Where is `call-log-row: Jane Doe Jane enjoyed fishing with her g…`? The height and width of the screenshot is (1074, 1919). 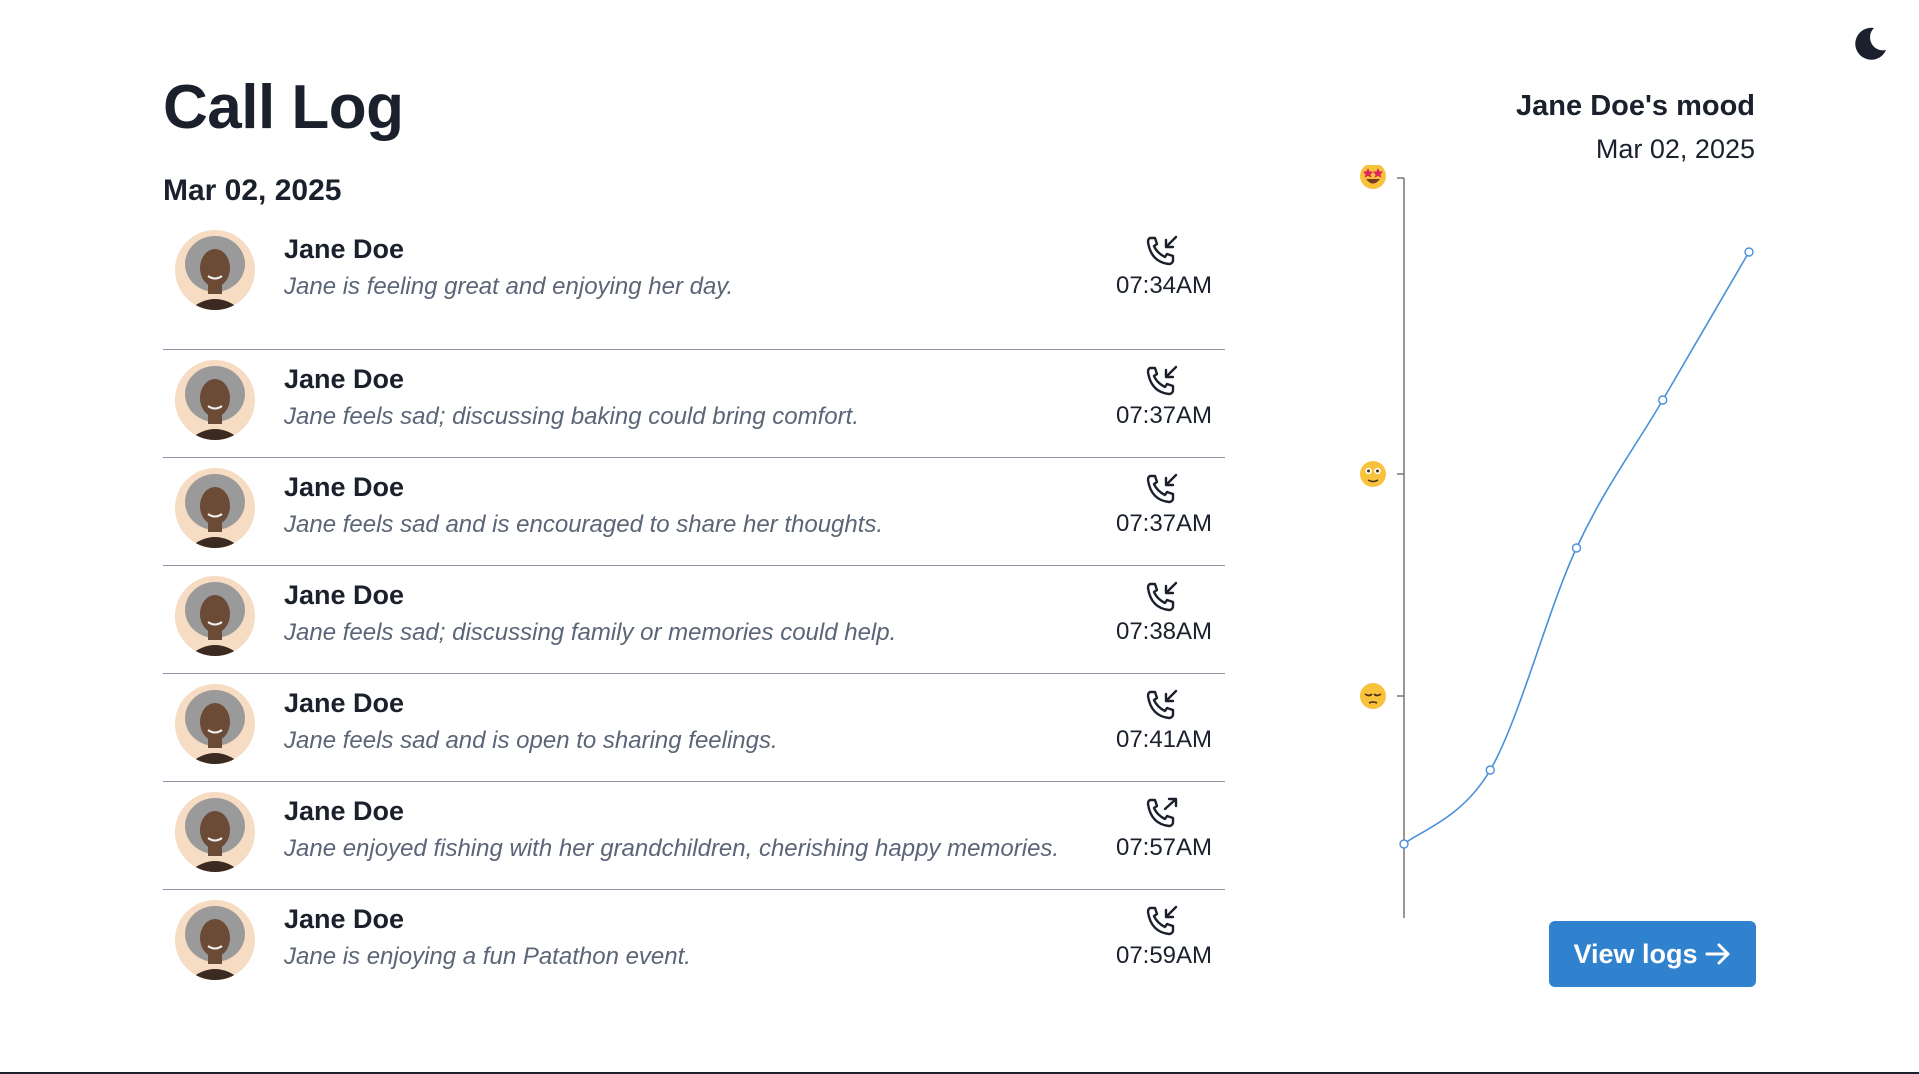
call-log-row: Jane Doe Jane enjoyed fishing with her g… is located at coordinates (694, 836).